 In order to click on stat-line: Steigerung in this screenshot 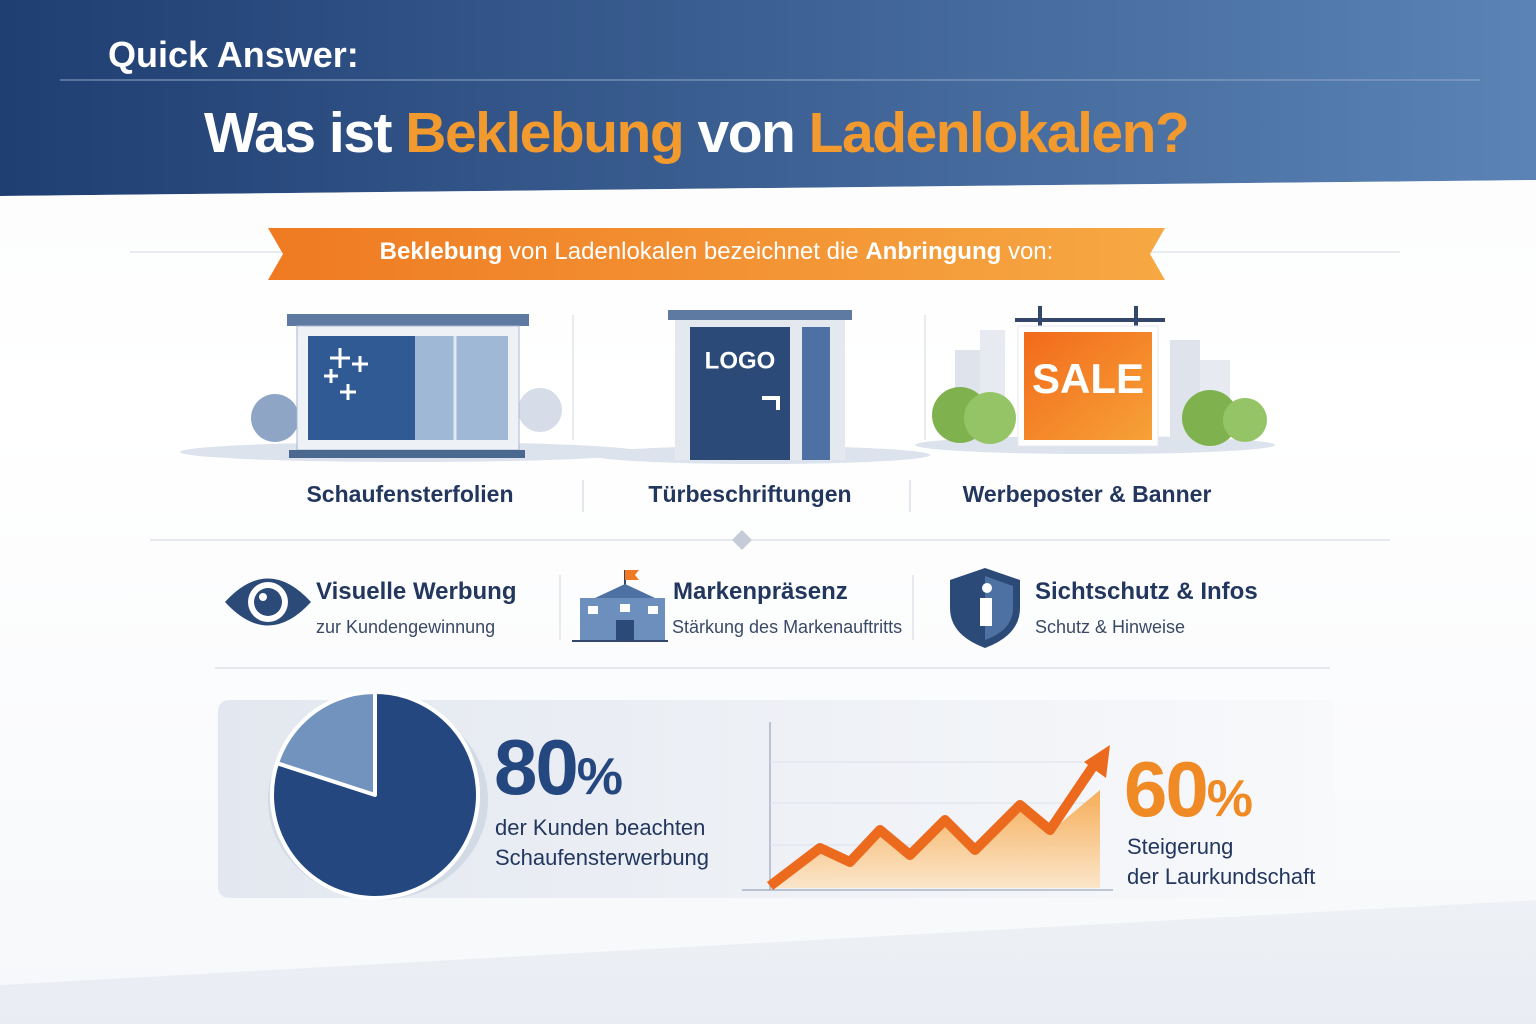, I will do `click(1180, 846)`.